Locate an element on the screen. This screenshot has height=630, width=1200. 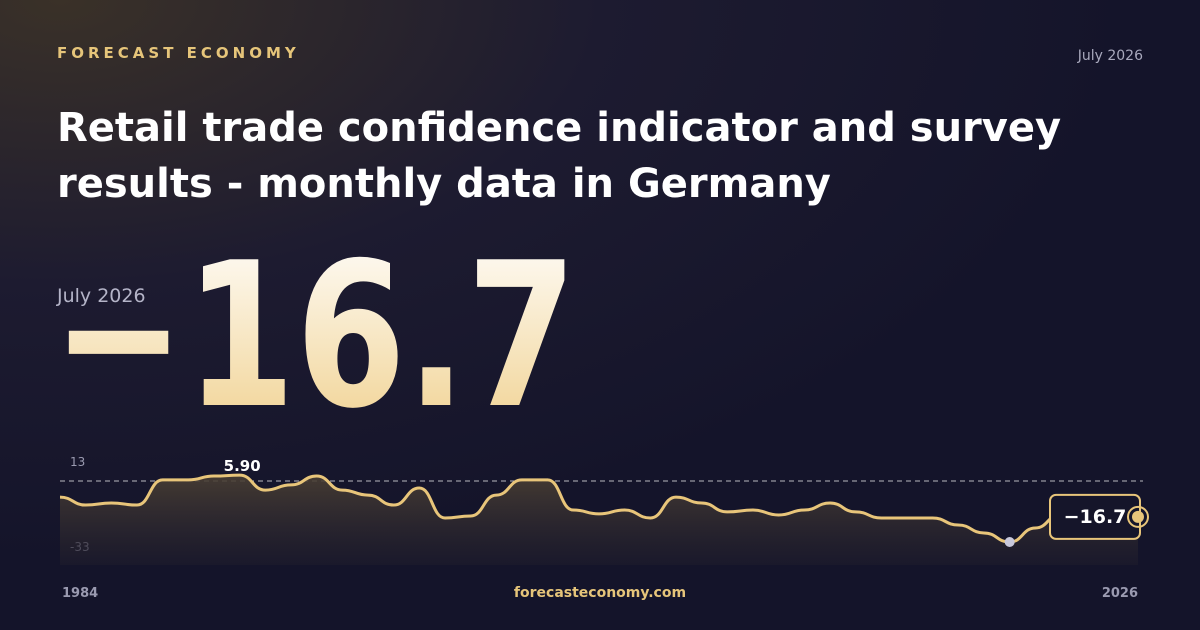
peak-label: 5.90 is located at coordinates (242, 466).